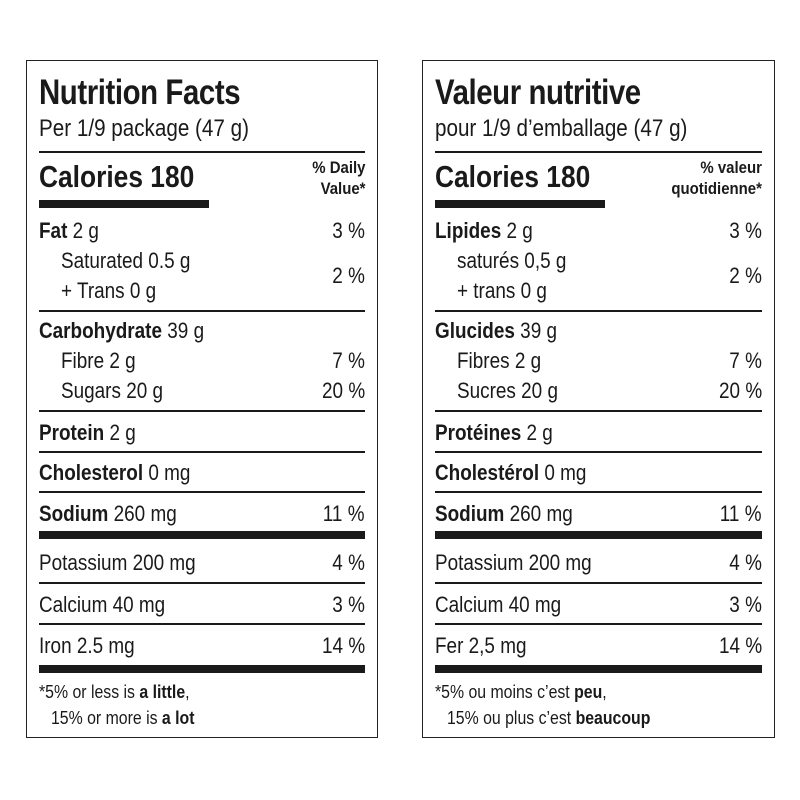 This screenshot has height=800, width=800. Describe the element at coordinates (126, 260) in the screenshot. I see `nutrient-row-saturated: Saturated 0.5 g` at that location.